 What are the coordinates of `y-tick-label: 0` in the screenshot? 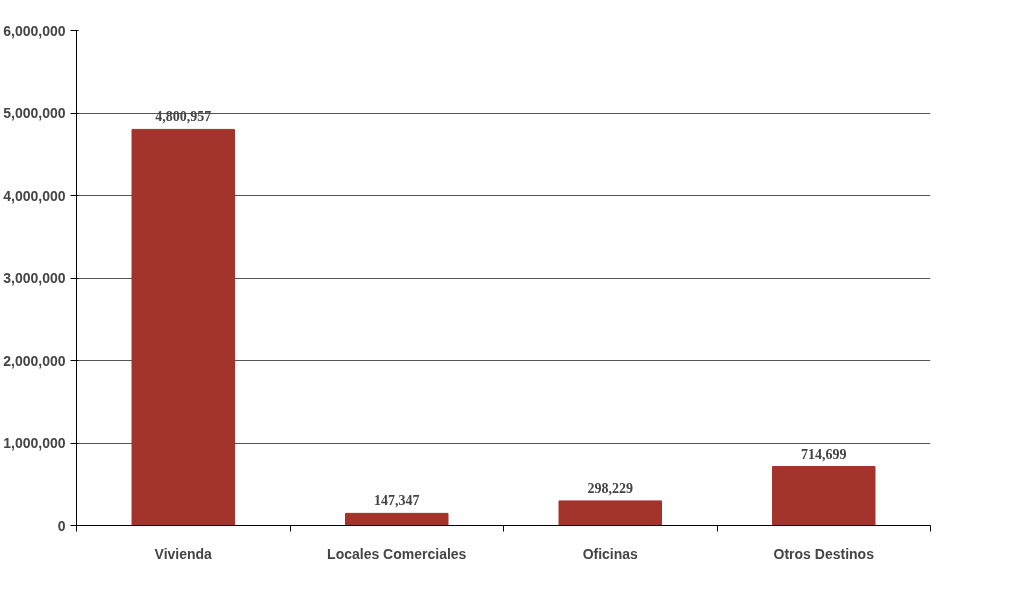 It's located at (61, 525).